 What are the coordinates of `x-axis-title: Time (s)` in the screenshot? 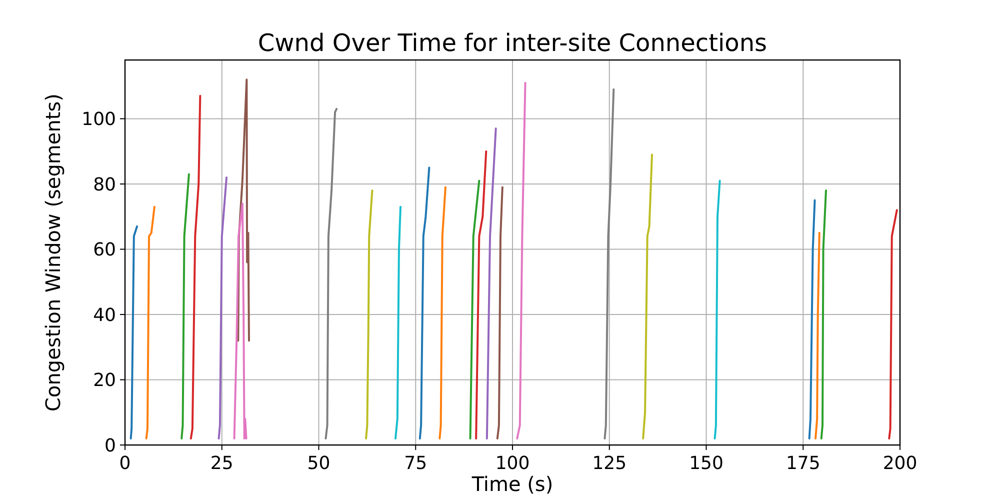 It's located at (512, 484).